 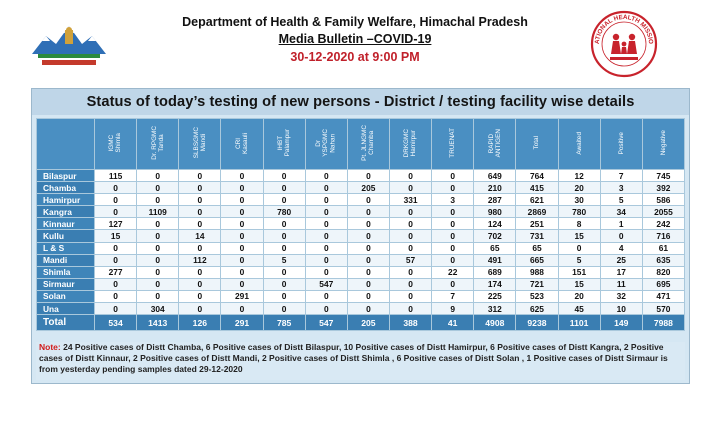 I want to click on table-cell: 415, so click(x=537, y=188).